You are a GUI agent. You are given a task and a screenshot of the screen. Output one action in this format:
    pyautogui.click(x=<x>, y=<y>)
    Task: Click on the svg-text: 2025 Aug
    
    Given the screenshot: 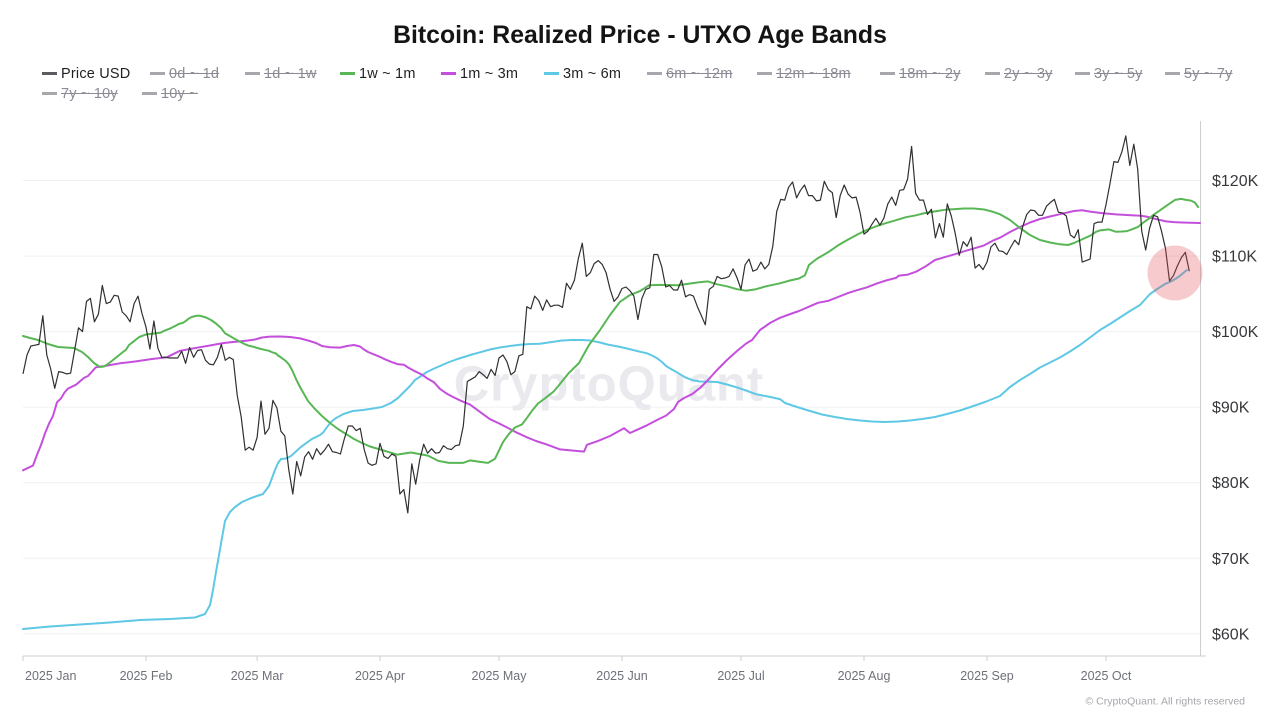 What is the action you would take?
    pyautogui.click(x=864, y=676)
    